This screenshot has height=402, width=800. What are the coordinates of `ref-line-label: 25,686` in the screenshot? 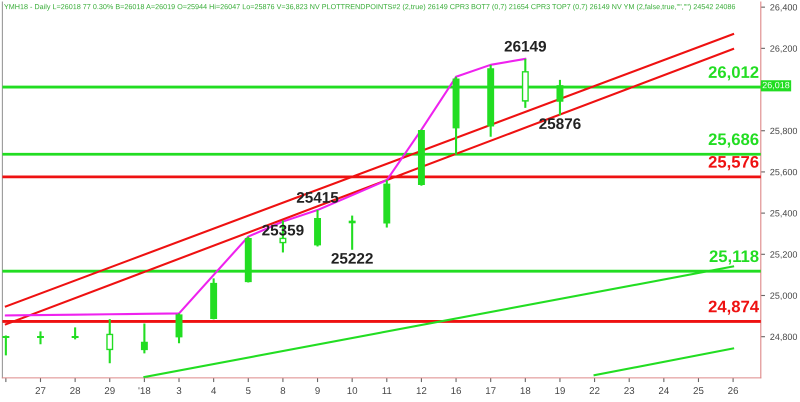 It's located at (733, 140).